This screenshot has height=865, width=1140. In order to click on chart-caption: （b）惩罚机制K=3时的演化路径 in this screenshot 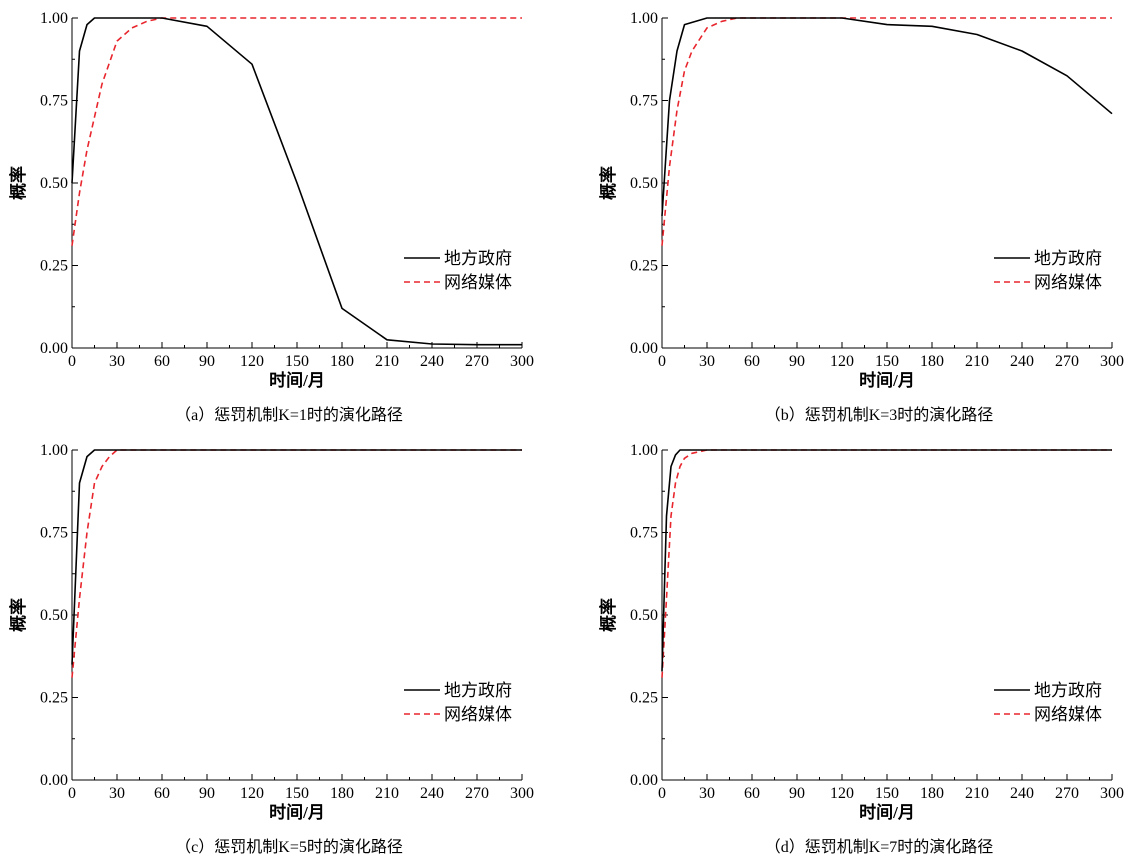, I will do `click(879, 415)`.